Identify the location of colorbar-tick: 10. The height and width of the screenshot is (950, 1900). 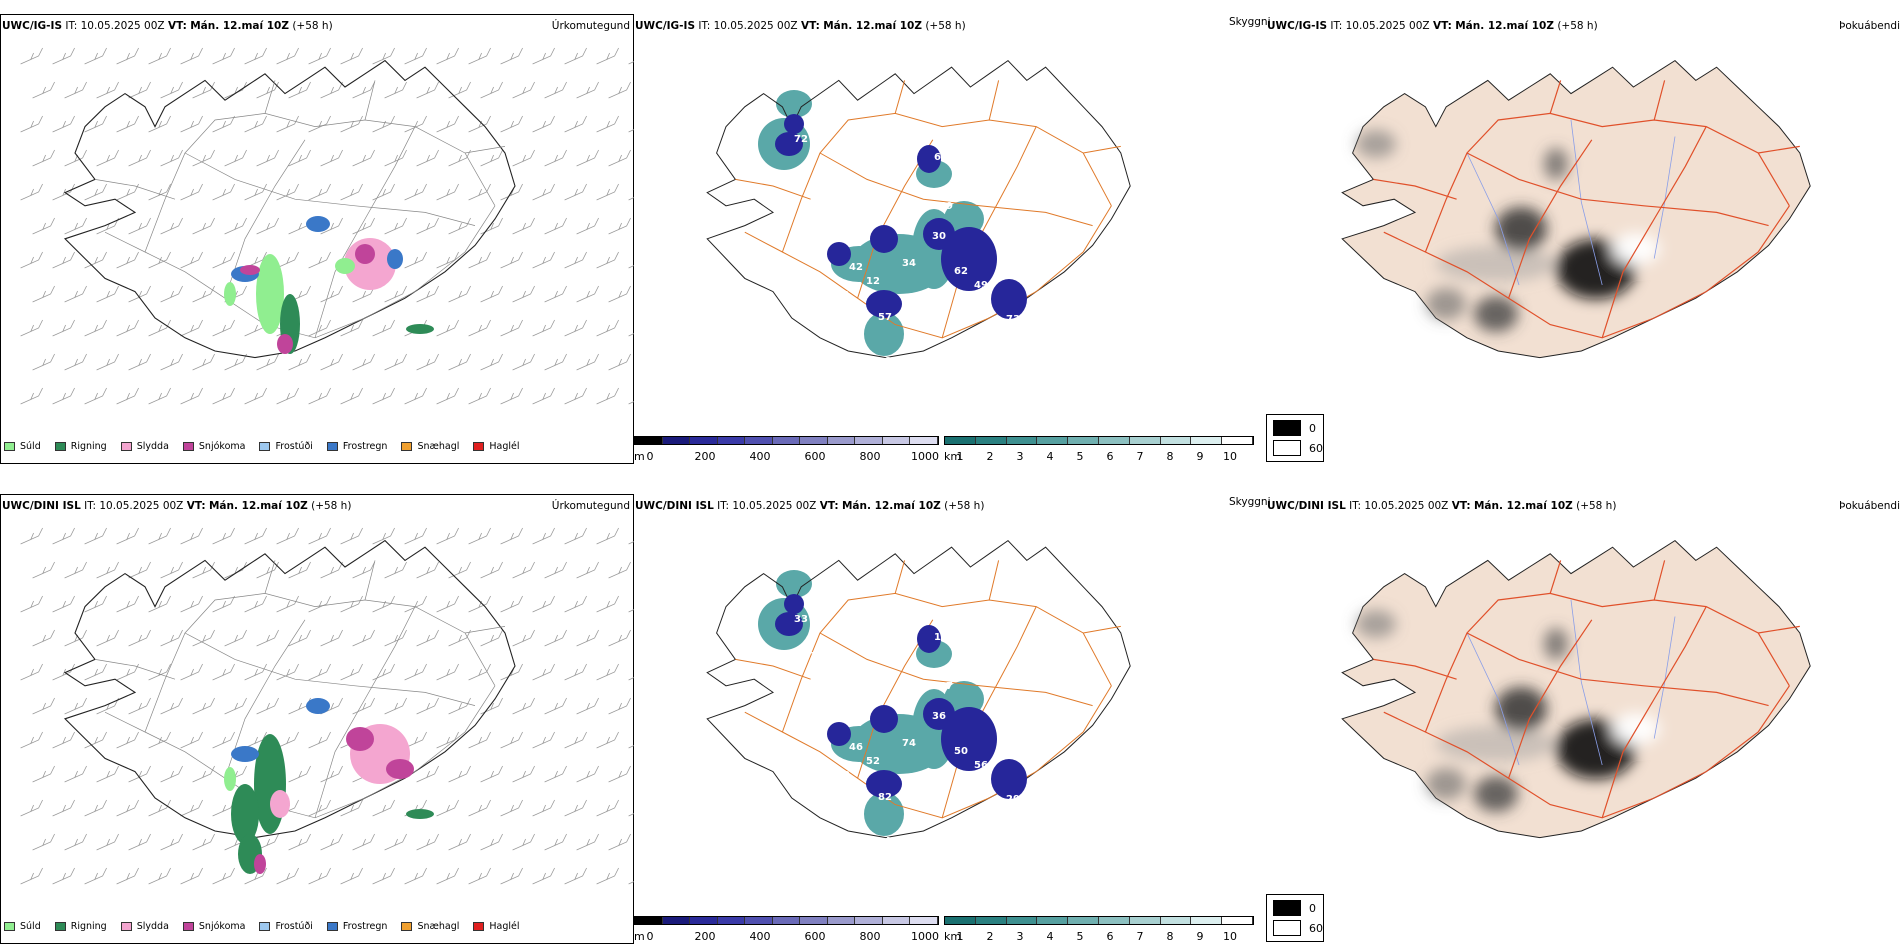
(1230, 936).